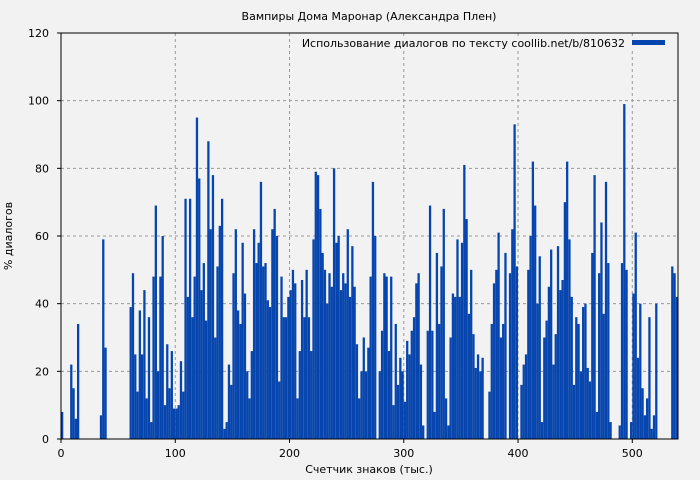  What do you see at coordinates (38, 33) in the screenshot?
I see `y-tick-label: 120` at bounding box center [38, 33].